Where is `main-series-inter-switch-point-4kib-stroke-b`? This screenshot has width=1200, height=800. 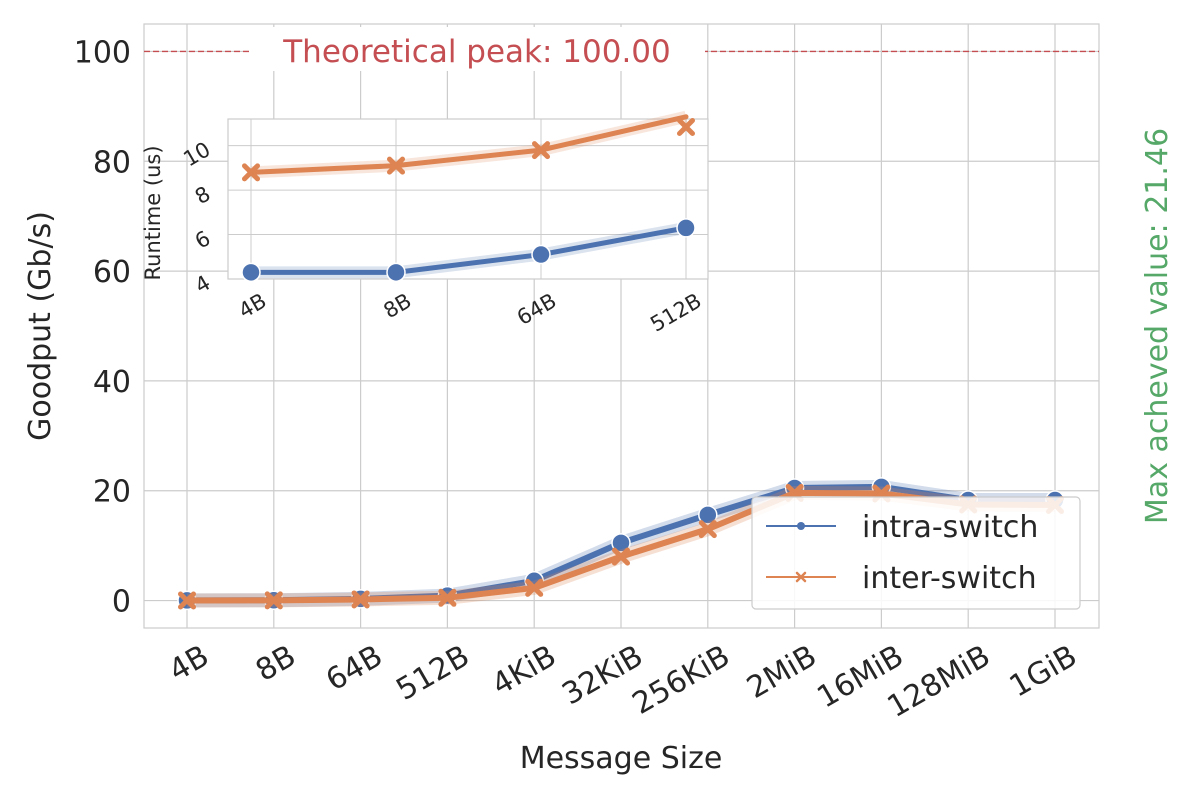 main-series-inter-switch-point-4kib-stroke-b is located at coordinates (534, 587).